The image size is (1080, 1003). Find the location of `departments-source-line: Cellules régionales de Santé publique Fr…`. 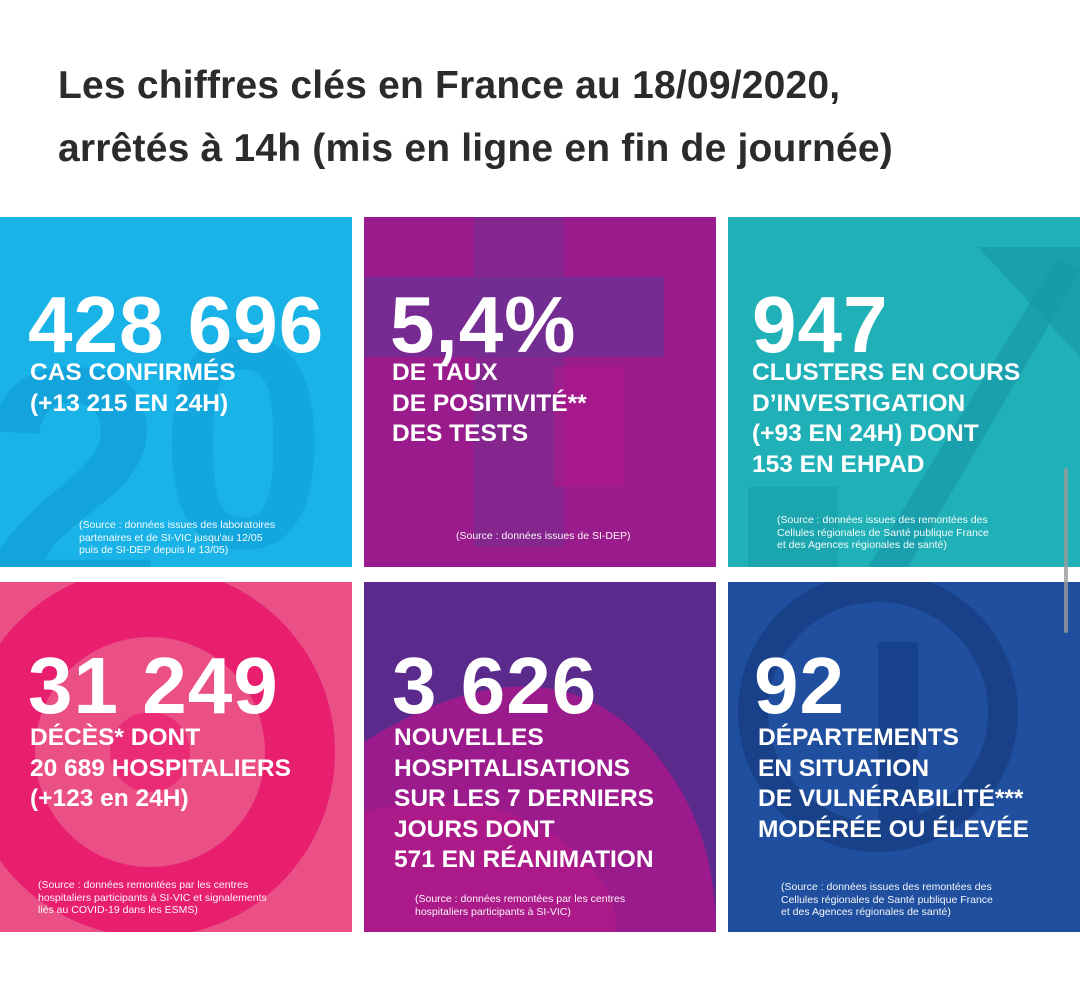

departments-source-line: Cellules régionales de Santé publique Fr… is located at coordinates (887, 899).